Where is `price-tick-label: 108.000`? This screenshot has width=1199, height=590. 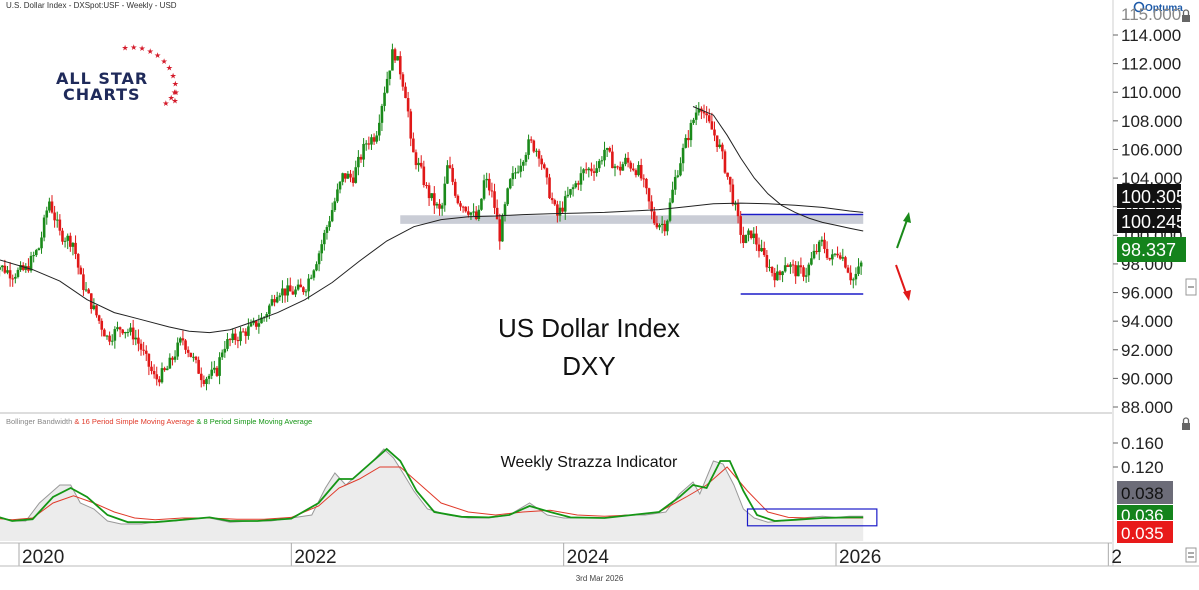
price-tick-label: 108.000 is located at coordinates (1151, 121).